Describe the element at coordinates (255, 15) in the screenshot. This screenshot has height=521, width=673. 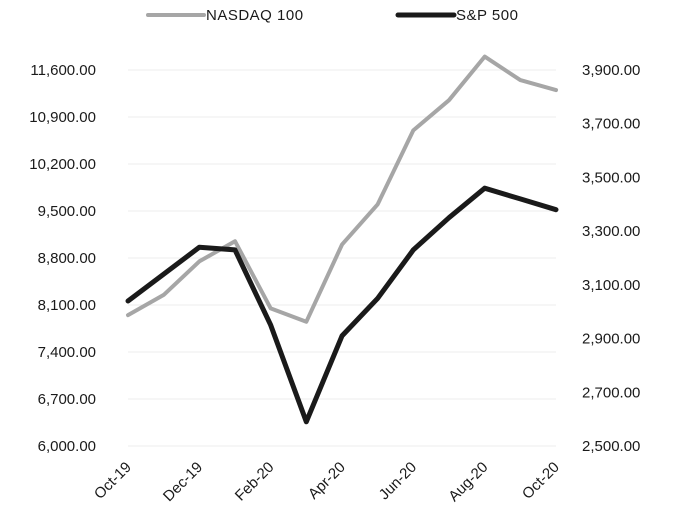
I see `legend-label: NASDAQ 100` at that location.